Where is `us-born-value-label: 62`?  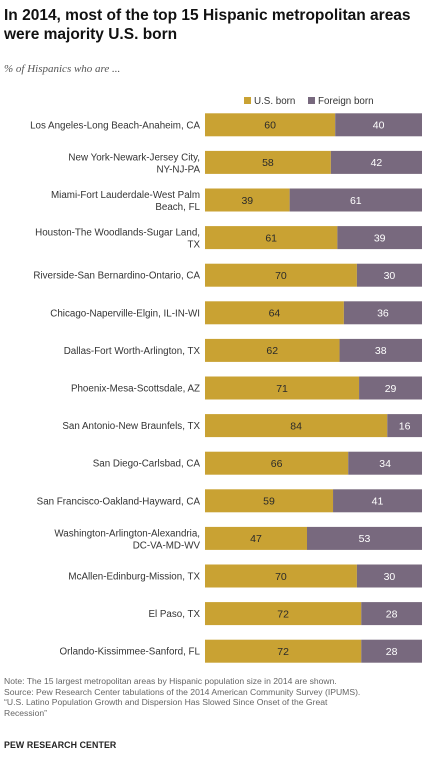 us-born-value-label: 62 is located at coordinates (272, 351).